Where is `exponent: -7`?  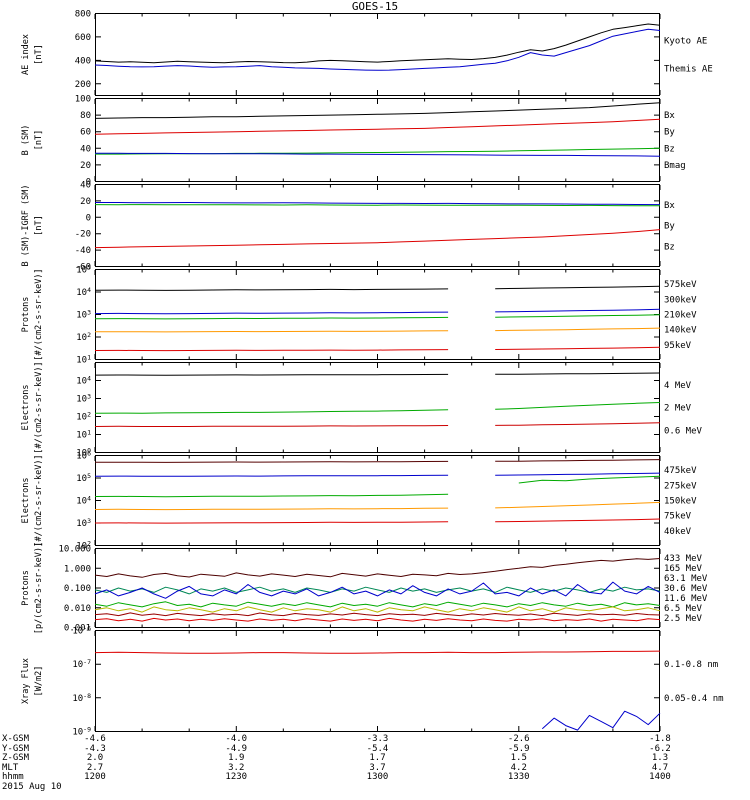 exponent: -7 is located at coordinates (87, 662).